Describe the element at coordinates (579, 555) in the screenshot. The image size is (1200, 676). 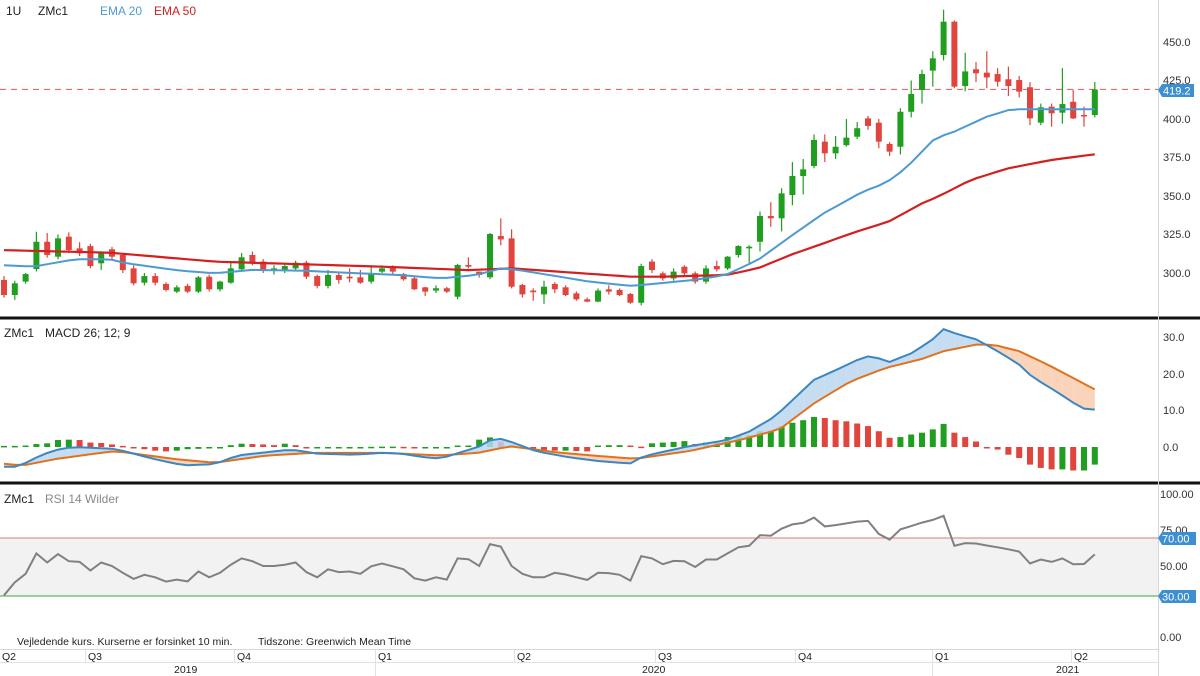
I see `rsi-pane` at that location.